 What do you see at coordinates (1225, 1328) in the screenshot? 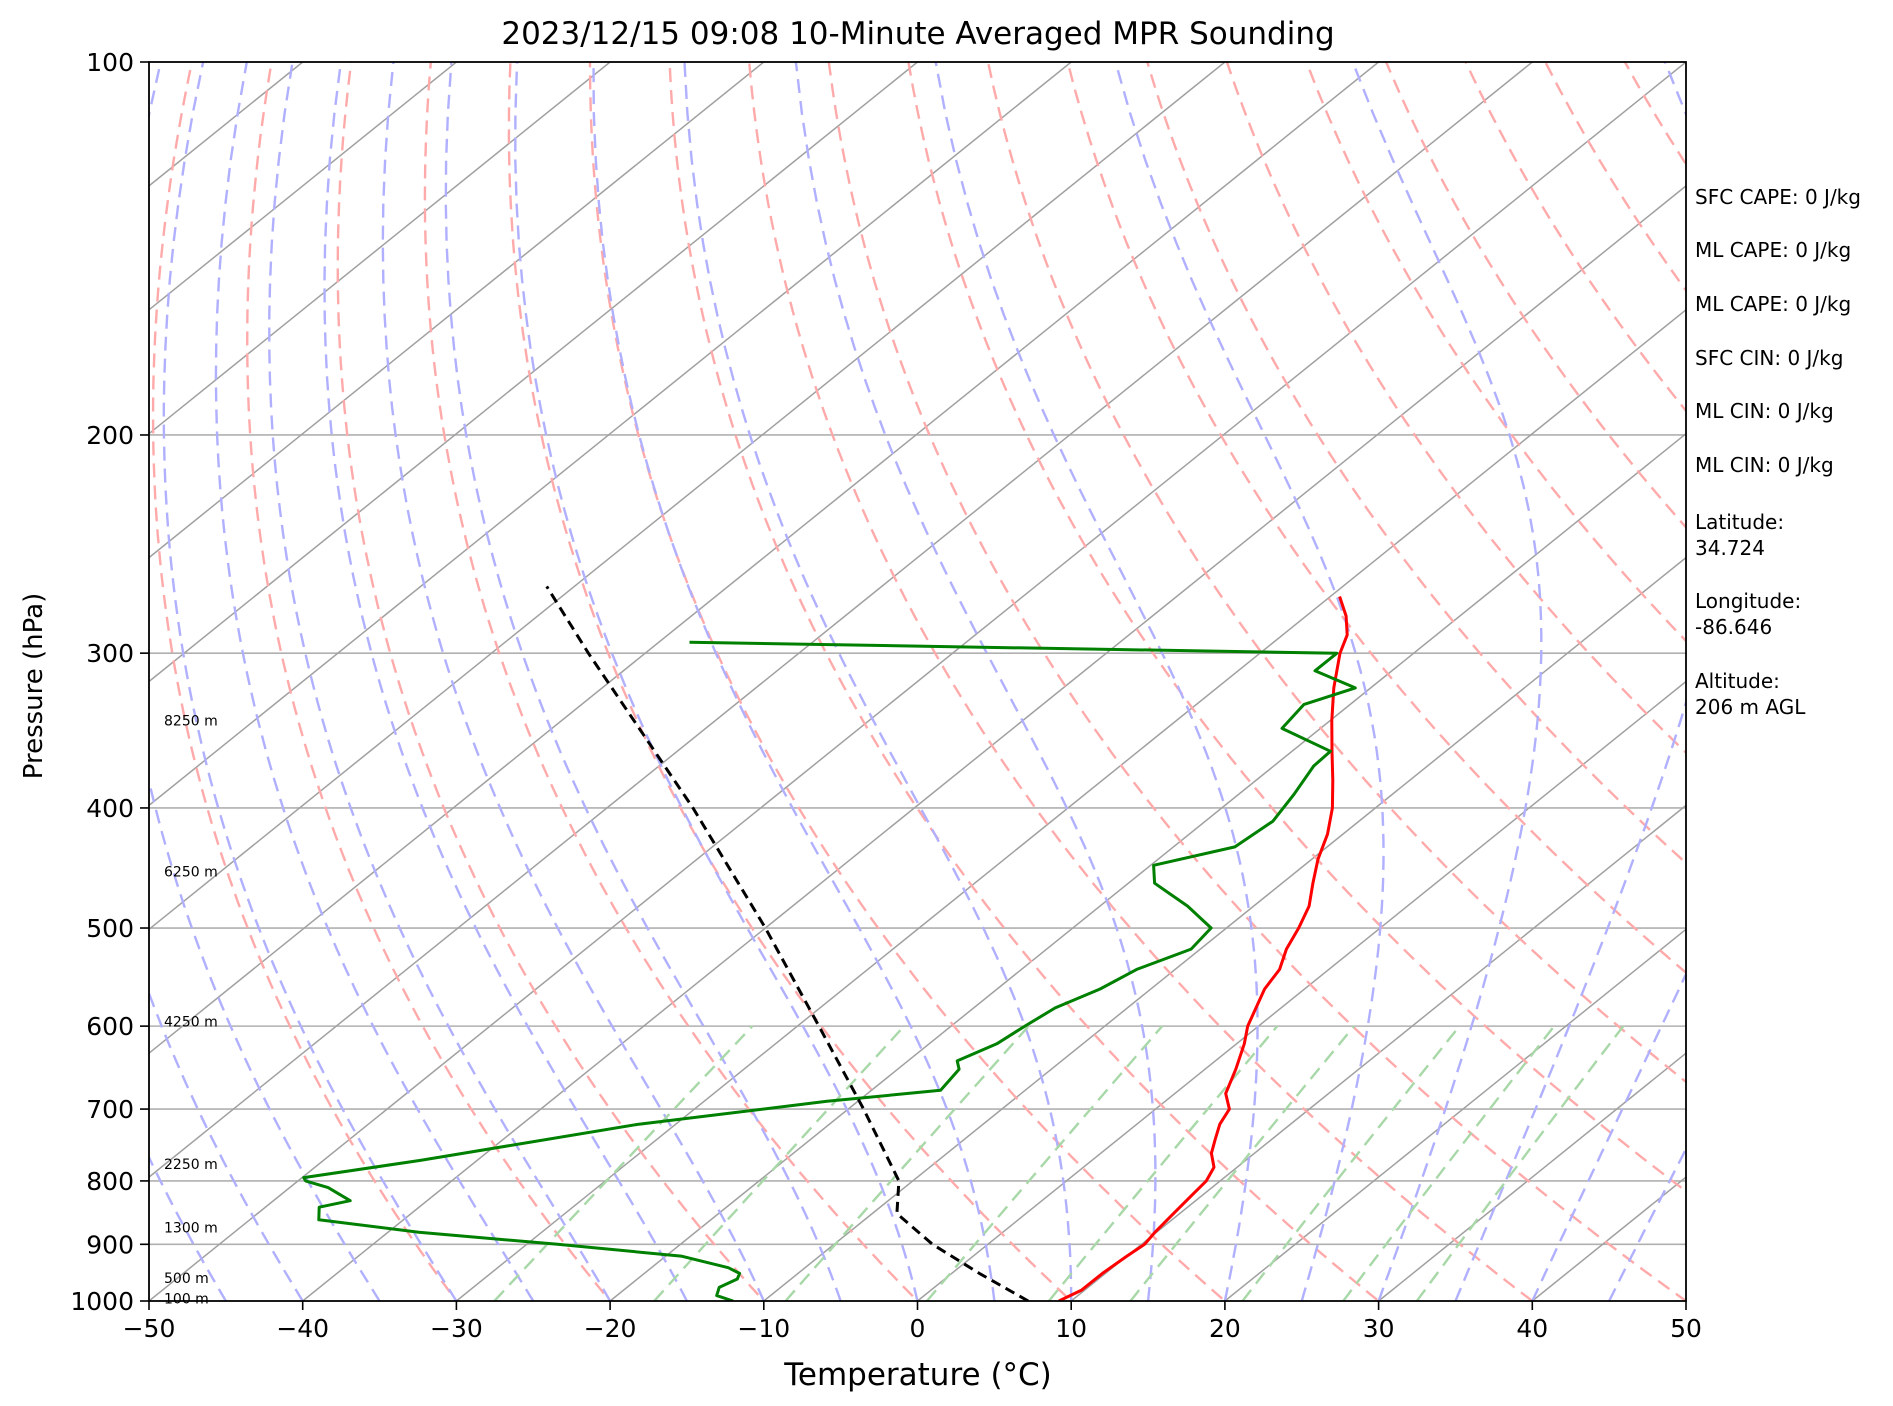
I see `x-tick-label: 20` at bounding box center [1225, 1328].